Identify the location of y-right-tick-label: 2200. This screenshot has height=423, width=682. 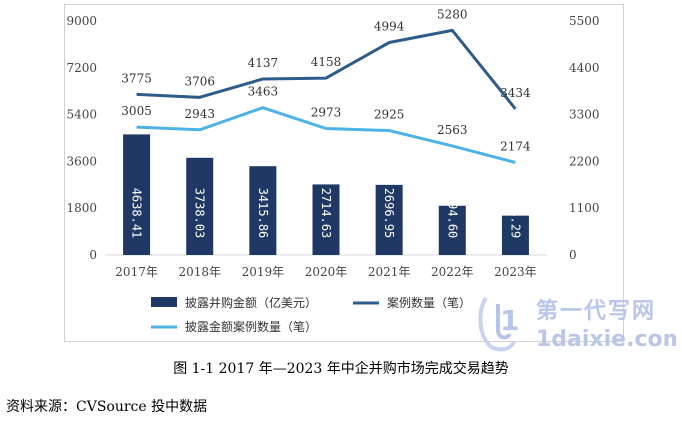
(584, 161).